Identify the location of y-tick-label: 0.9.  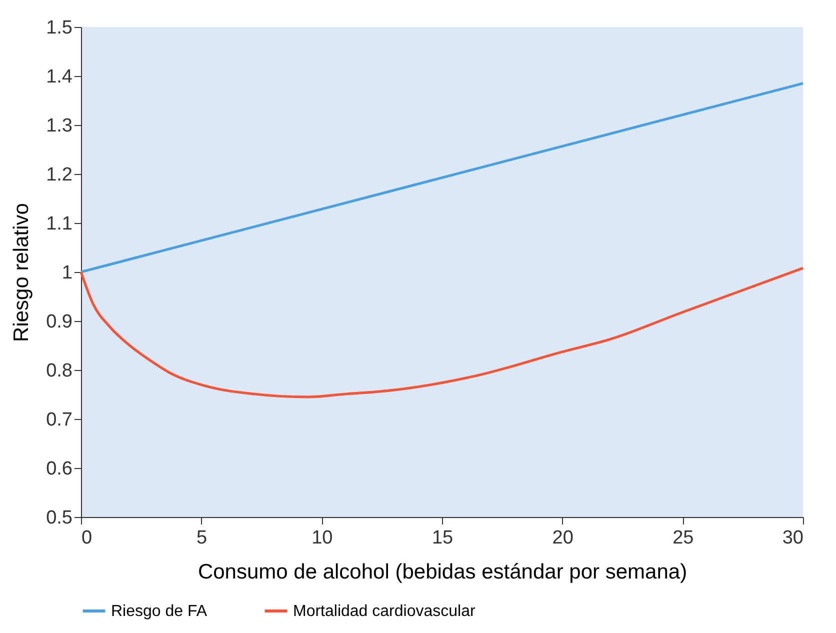
(59, 322).